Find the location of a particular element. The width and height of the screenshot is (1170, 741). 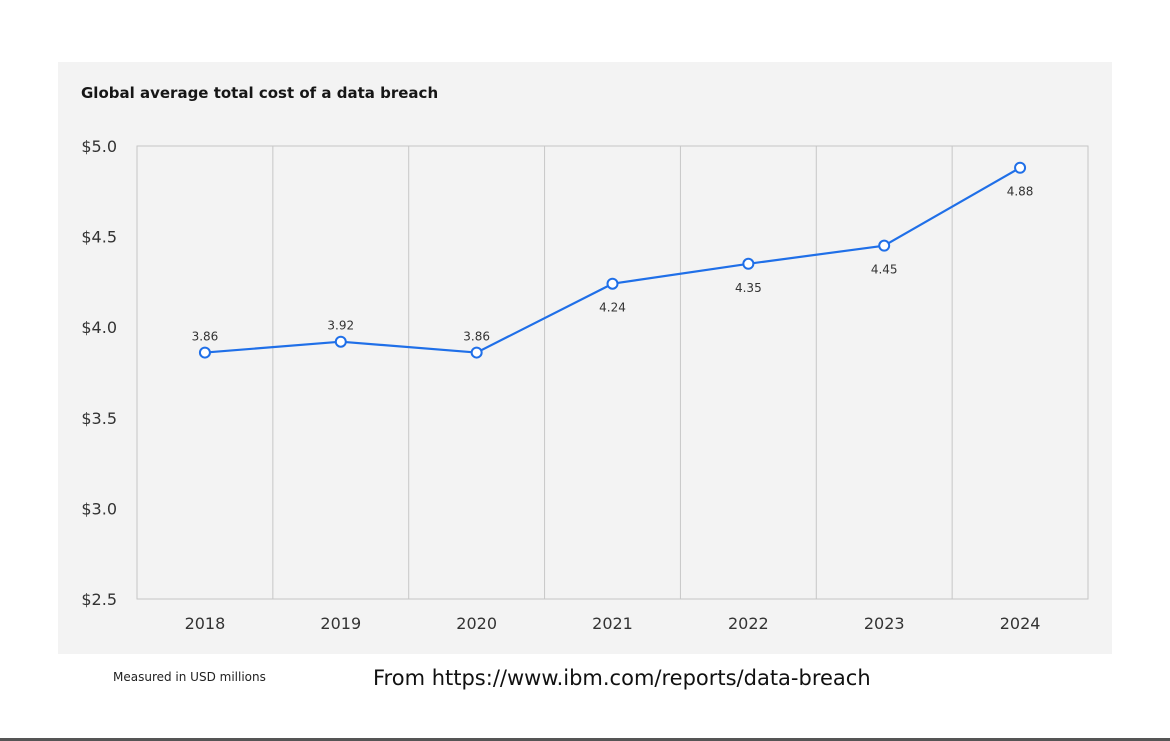

data-label: 4.24 is located at coordinates (612, 308).